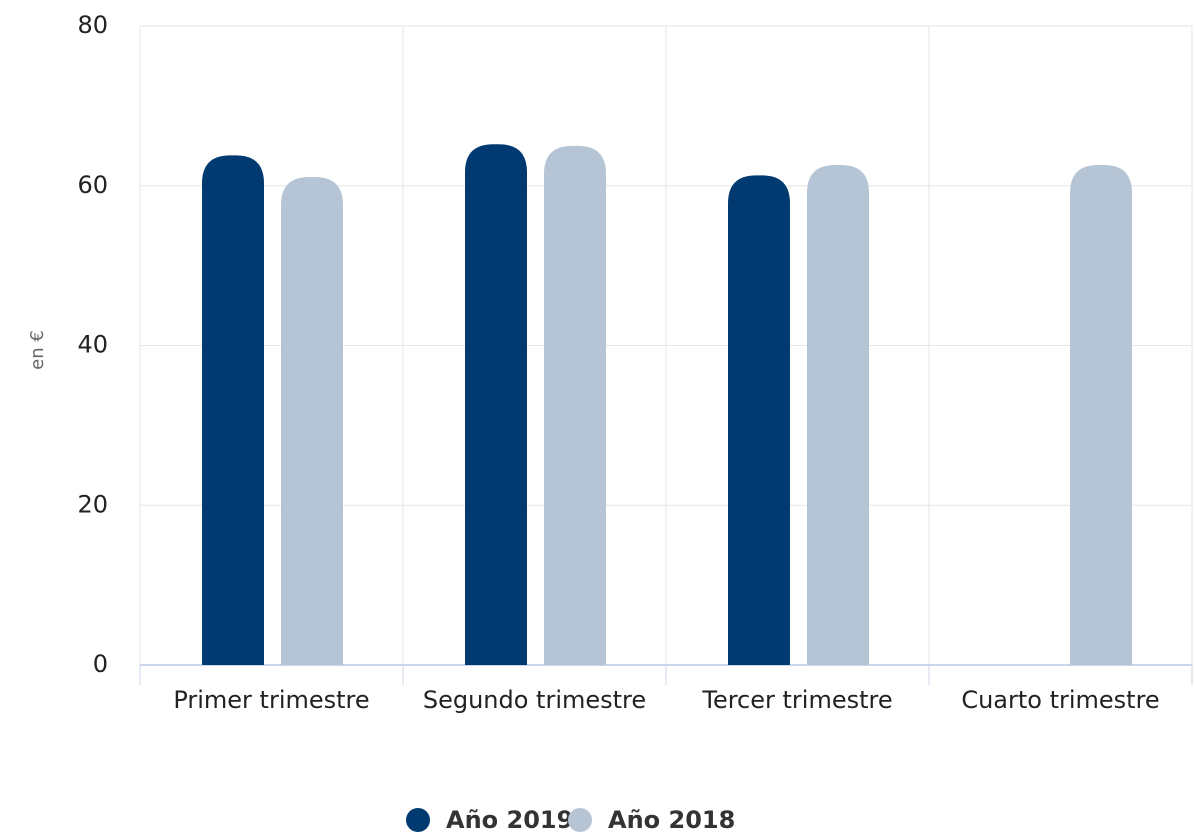 The width and height of the screenshot is (1194, 834). What do you see at coordinates (92, 25) in the screenshot?
I see `y-tick-label: 80` at bounding box center [92, 25].